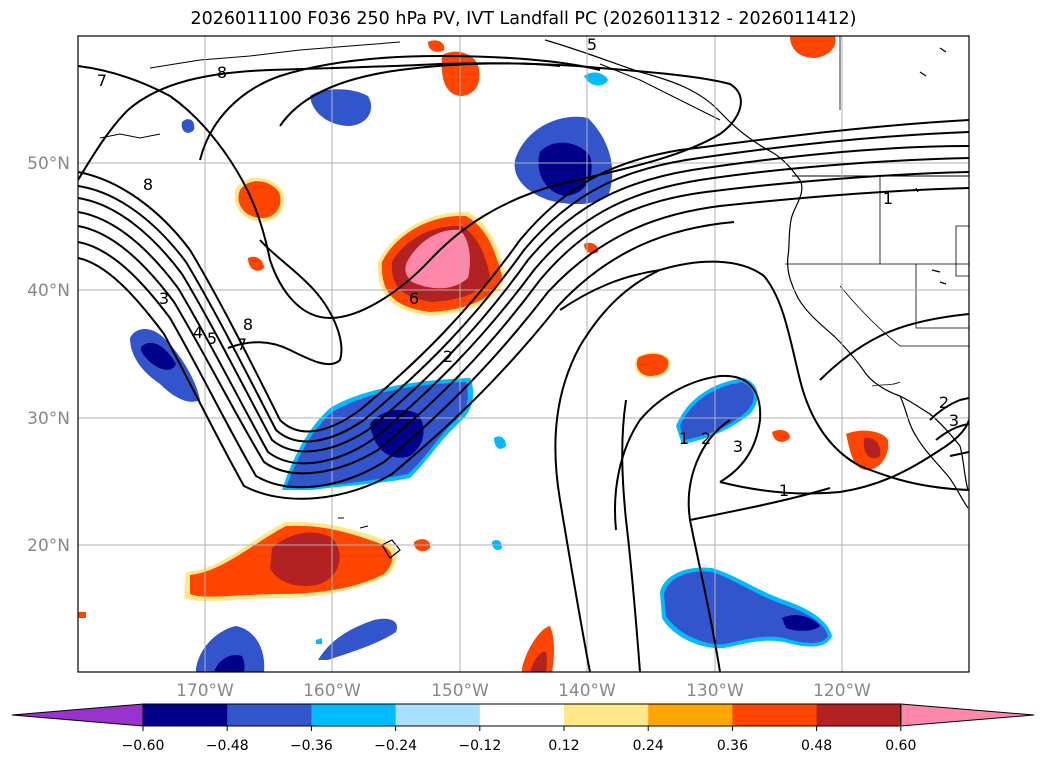  Describe the element at coordinates (48, 419) in the screenshot. I see `lat-label-30n: 30°N` at that location.